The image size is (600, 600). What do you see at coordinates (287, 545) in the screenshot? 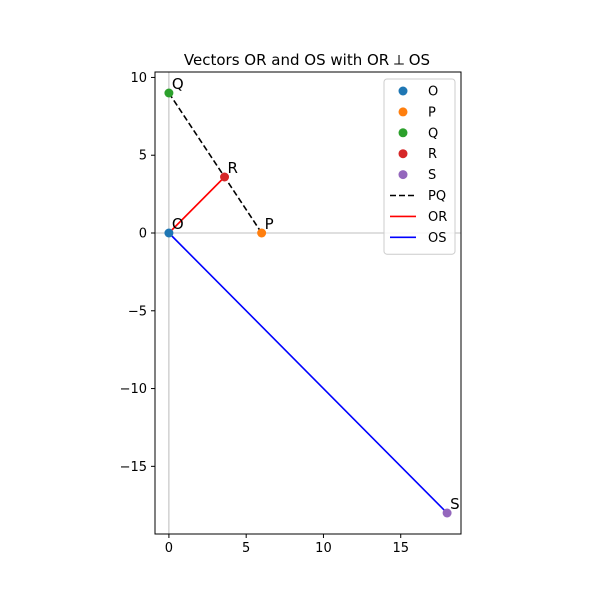
I see `x-axis-ticks: 0 5 10 15` at bounding box center [287, 545].